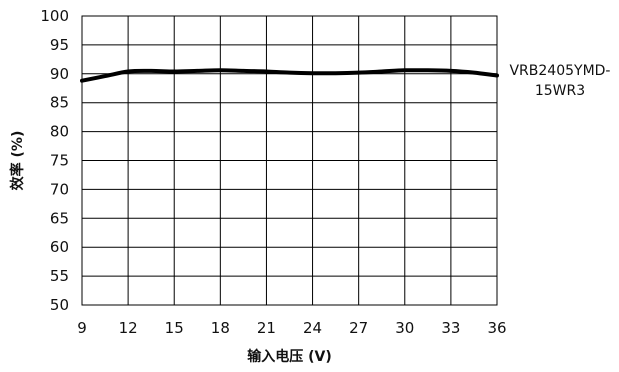 The width and height of the screenshot is (619, 372). I want to click on x-tick-label: 21, so click(266, 328).